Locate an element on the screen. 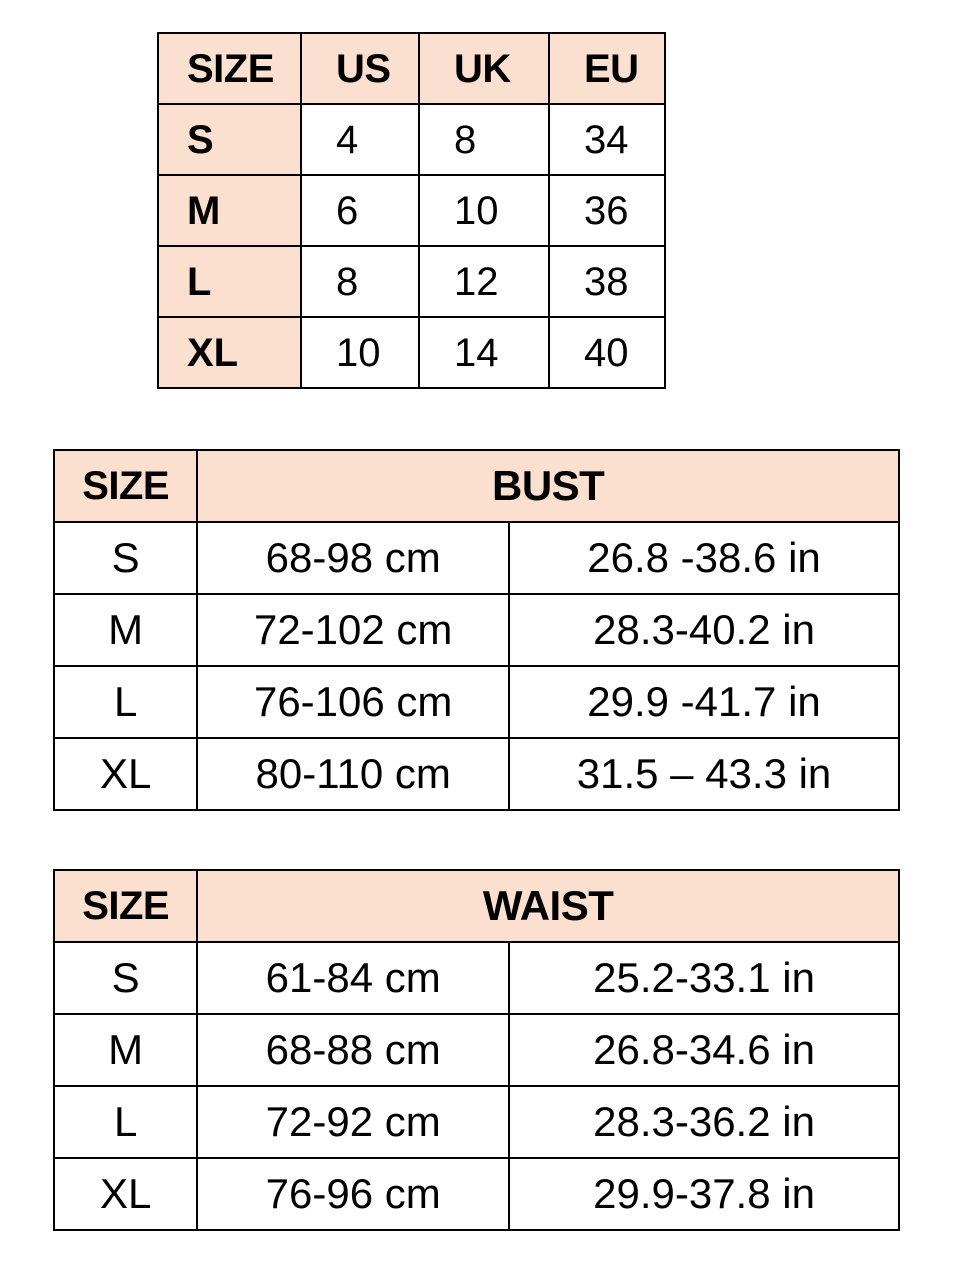 The height and width of the screenshot is (1285, 953). eu-size-value: 36 is located at coordinates (607, 210).